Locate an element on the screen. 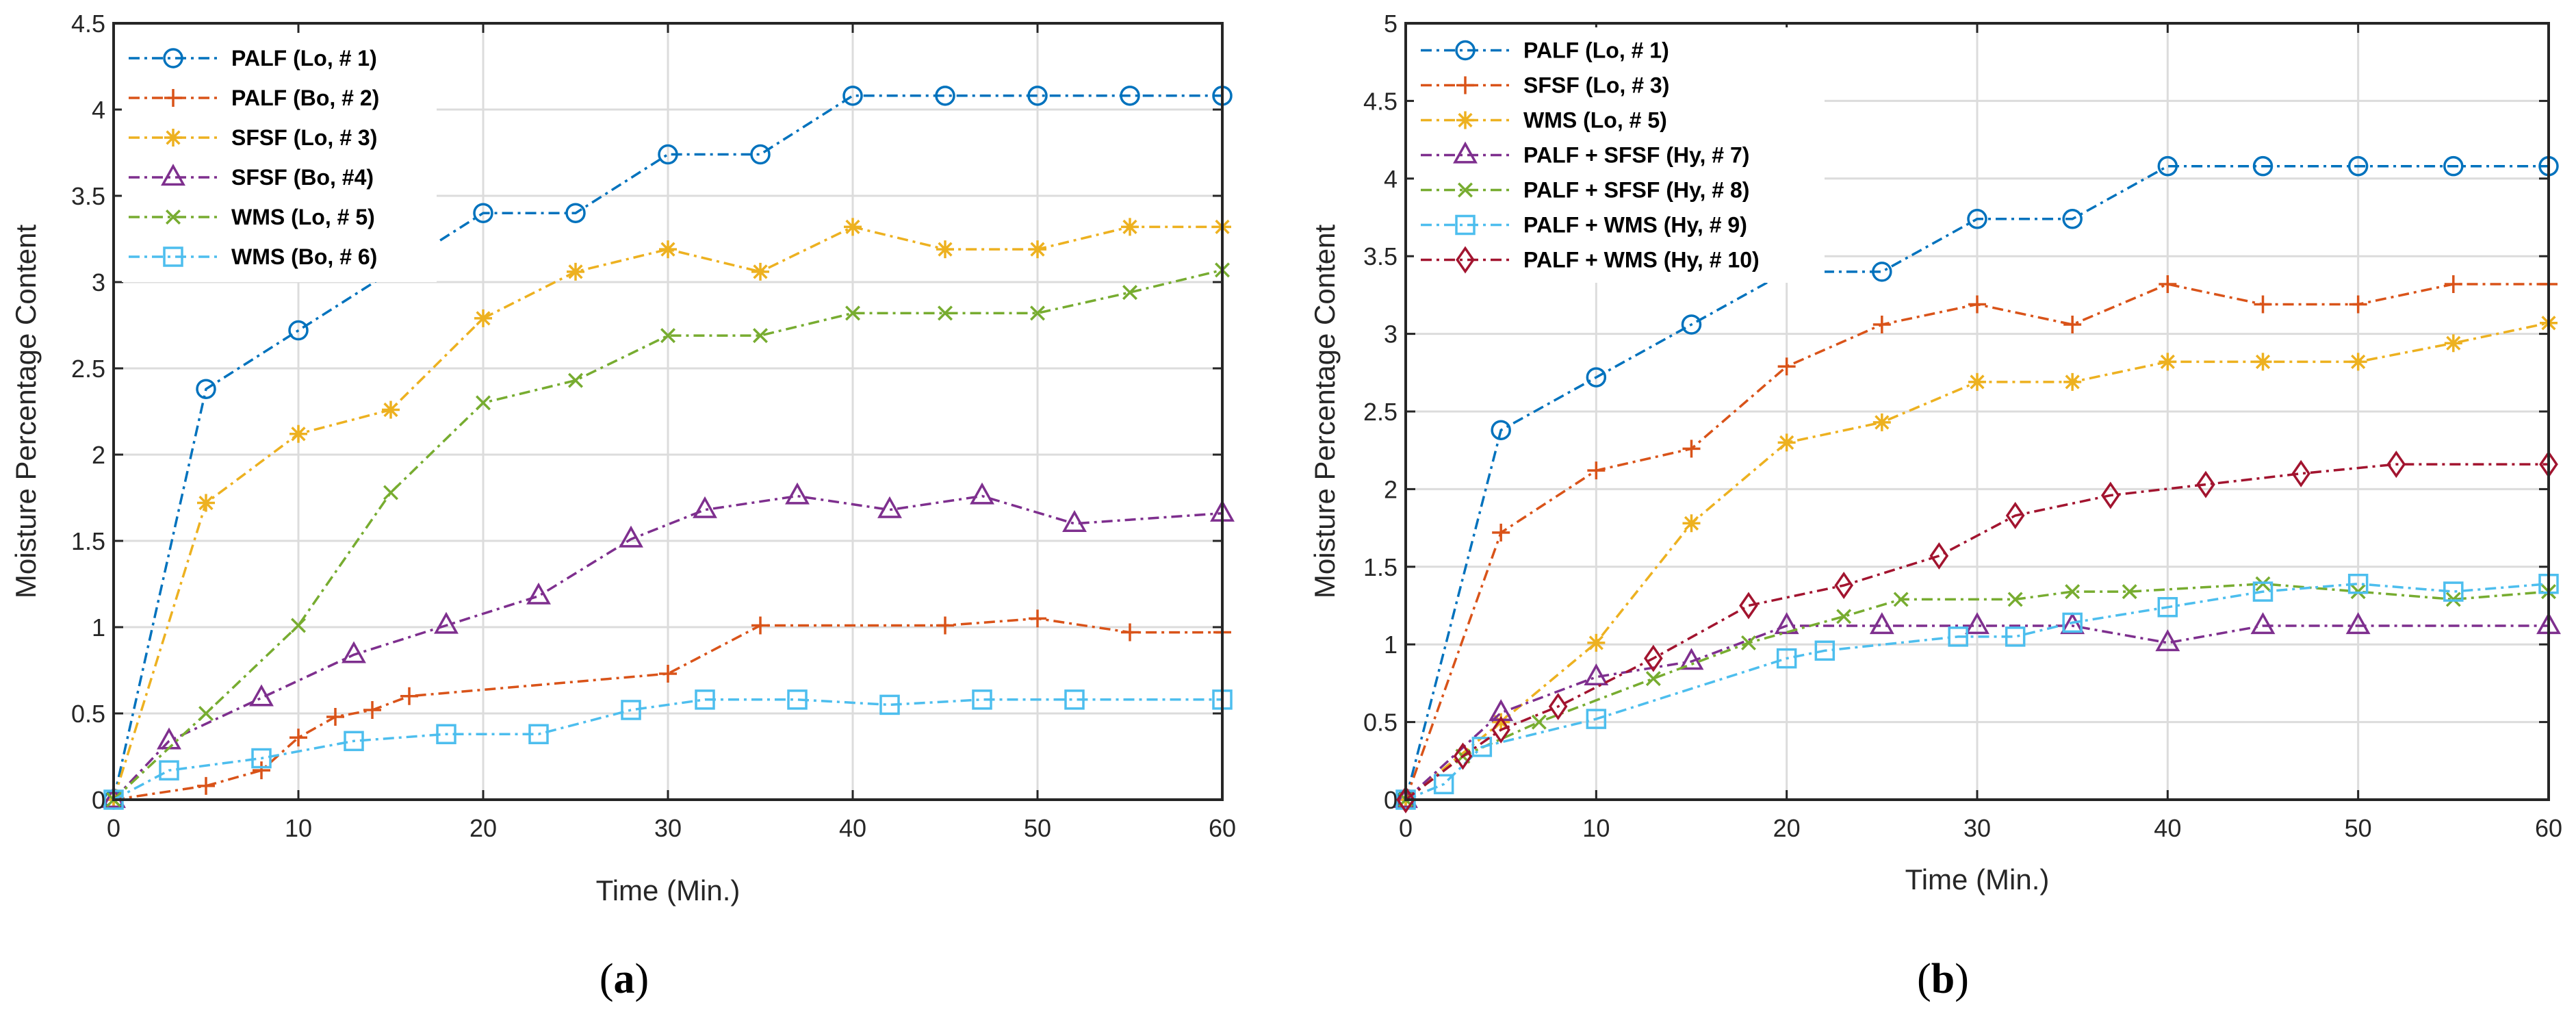  legend-entry-b-6: PALF + WMS (Hy, # 10) is located at coordinates (1641, 260).